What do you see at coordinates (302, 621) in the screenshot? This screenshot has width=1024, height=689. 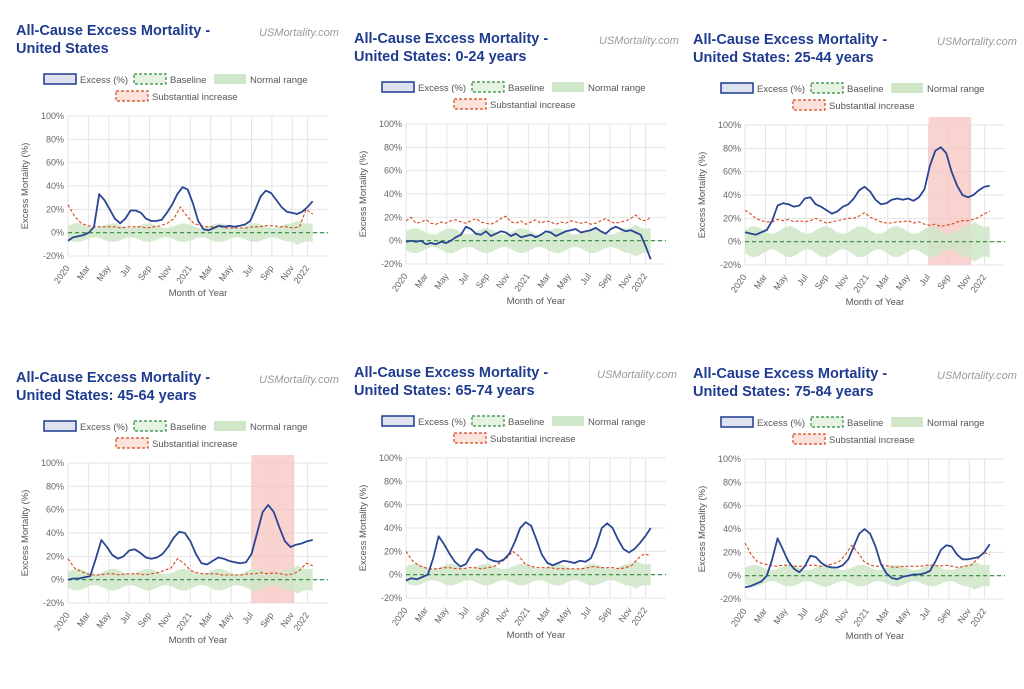 I see `x-tick-label: 2022` at bounding box center [302, 621].